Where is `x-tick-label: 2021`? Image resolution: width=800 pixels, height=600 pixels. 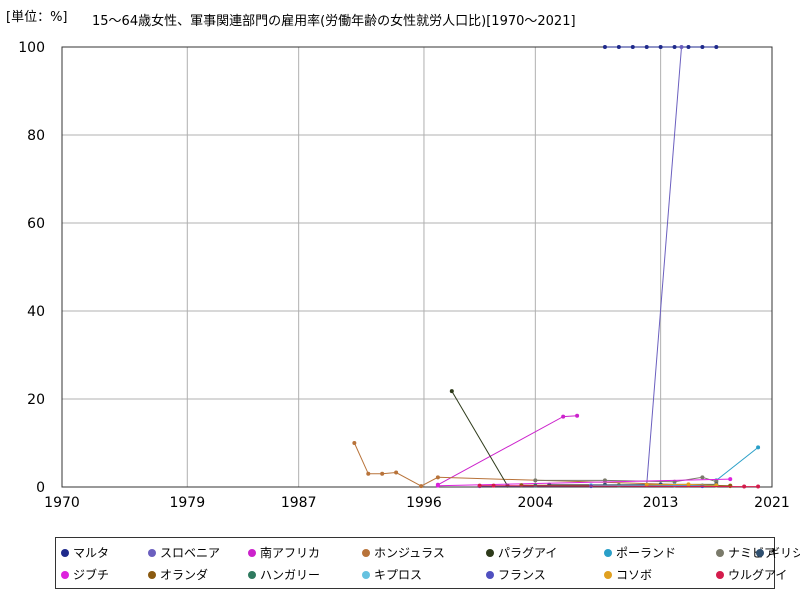 x-tick-label: 2021 is located at coordinates (772, 503).